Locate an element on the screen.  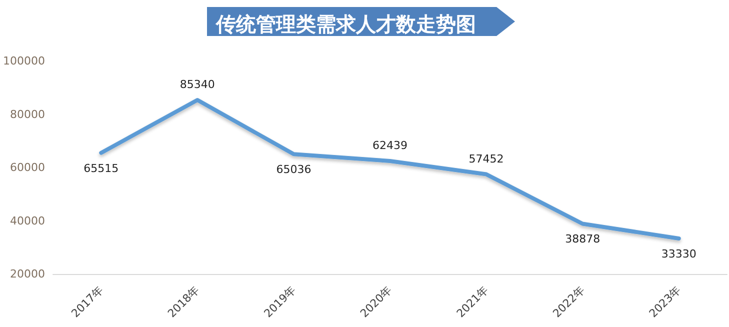
data-label: 85340 is located at coordinates (197, 85).